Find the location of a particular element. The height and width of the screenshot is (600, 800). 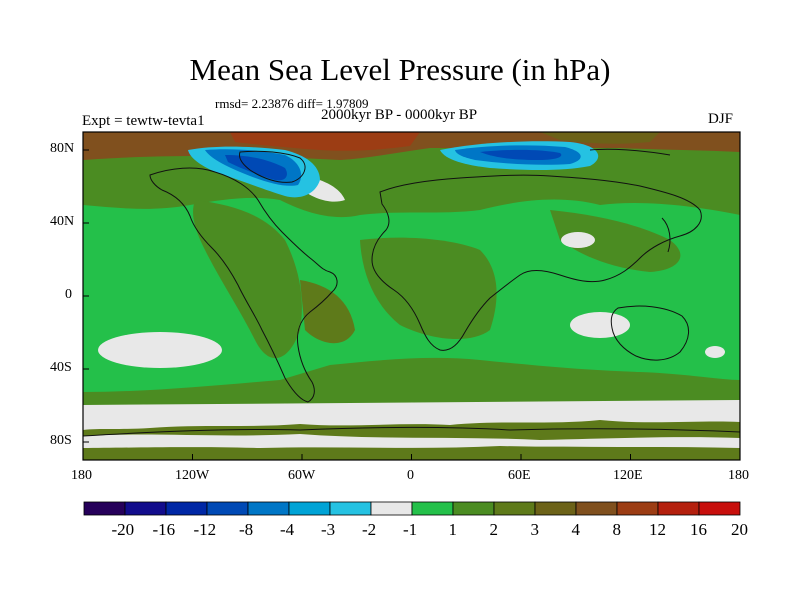

lat-tick-label: 40N is located at coordinates (62, 221).